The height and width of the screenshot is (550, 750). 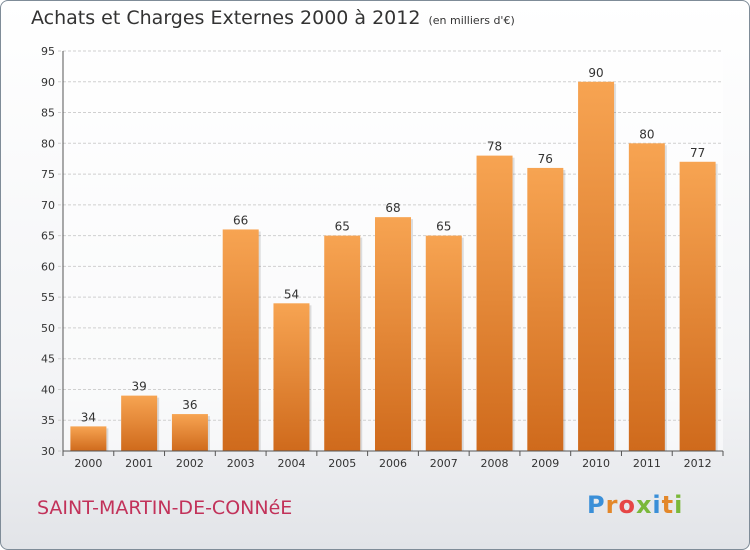 I want to click on x-tick-label: 2012, so click(x=698, y=463).